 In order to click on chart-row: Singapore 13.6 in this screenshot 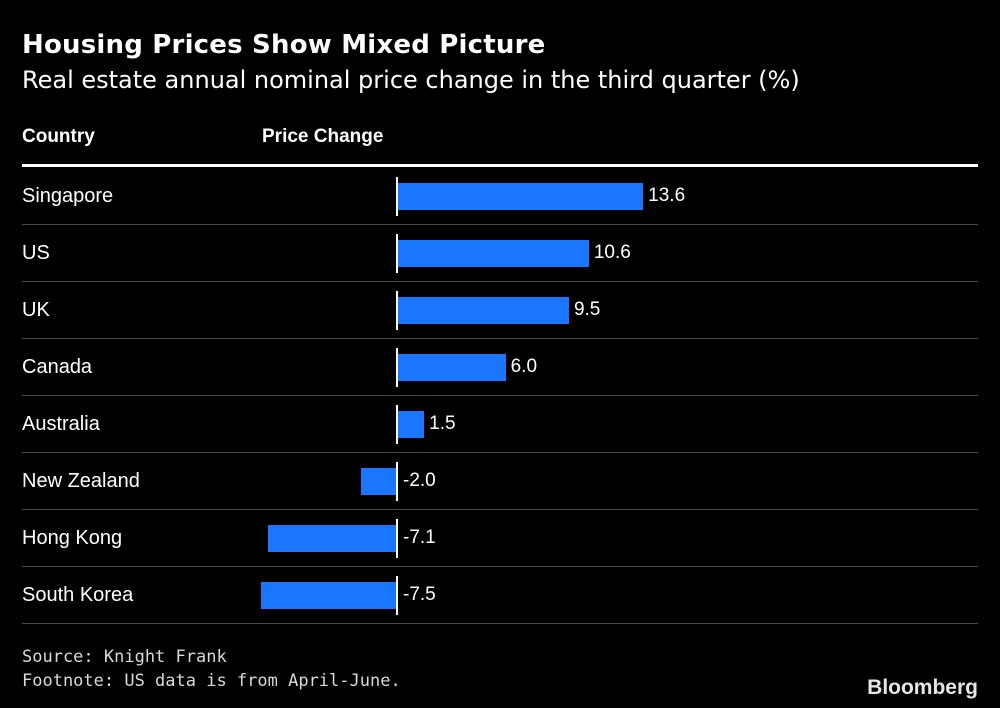, I will do `click(500, 196)`.